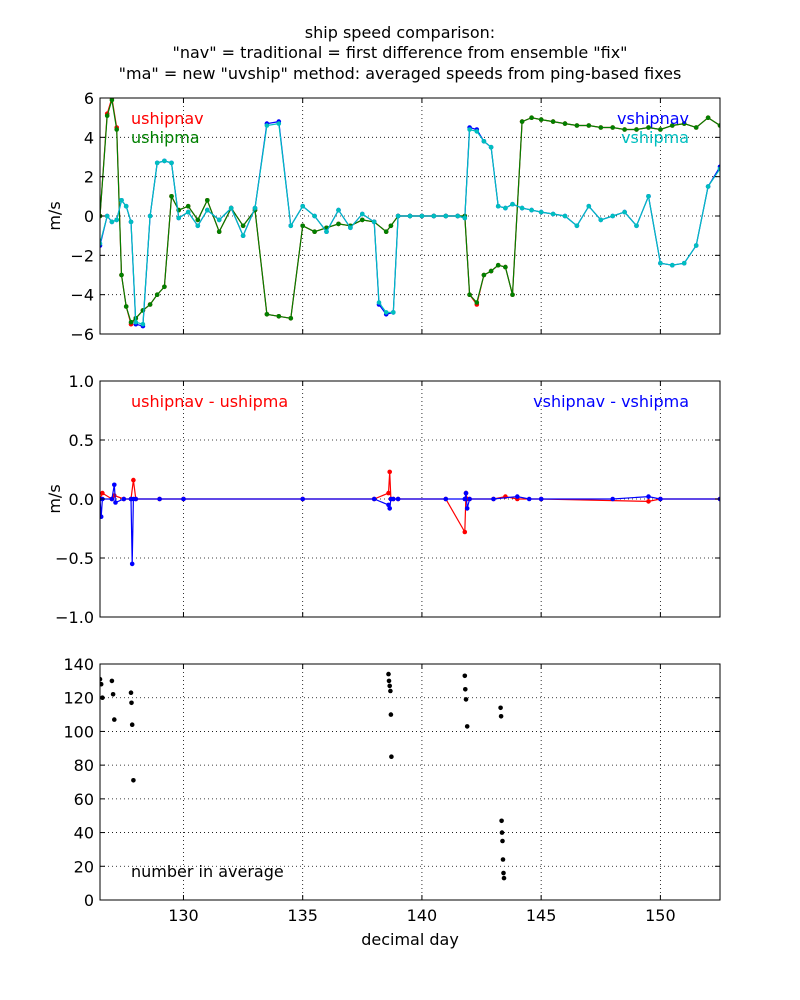 The height and width of the screenshot is (1000, 800). I want to click on title-line-1: ship speed comparison:, so click(400, 32).